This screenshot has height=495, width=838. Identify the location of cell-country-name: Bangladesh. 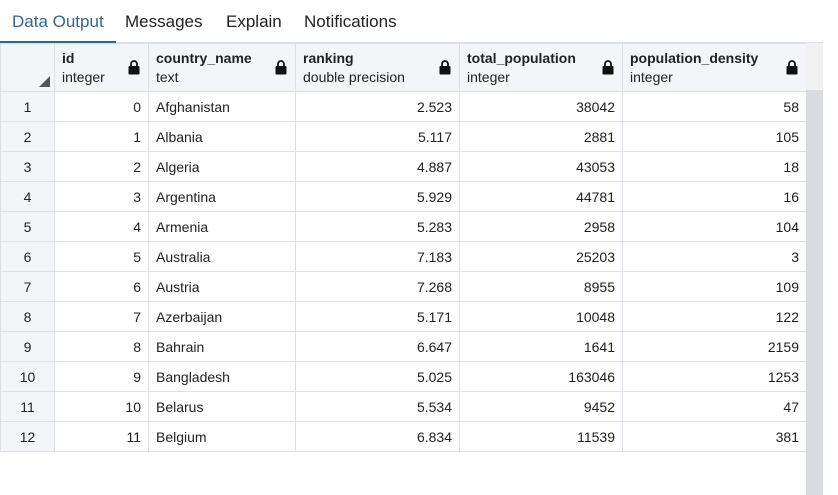
(222, 376).